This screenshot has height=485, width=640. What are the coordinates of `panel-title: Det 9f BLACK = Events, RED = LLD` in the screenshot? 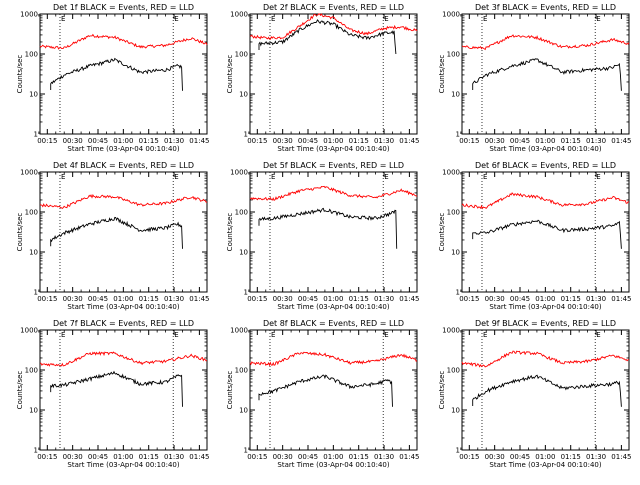 It's located at (545, 323).